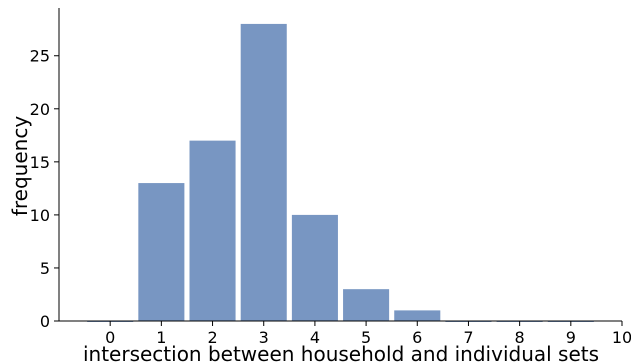 This screenshot has height=364, width=631. Describe the element at coordinates (45, 268) in the screenshot. I see `y-tick-label: 5` at that location.